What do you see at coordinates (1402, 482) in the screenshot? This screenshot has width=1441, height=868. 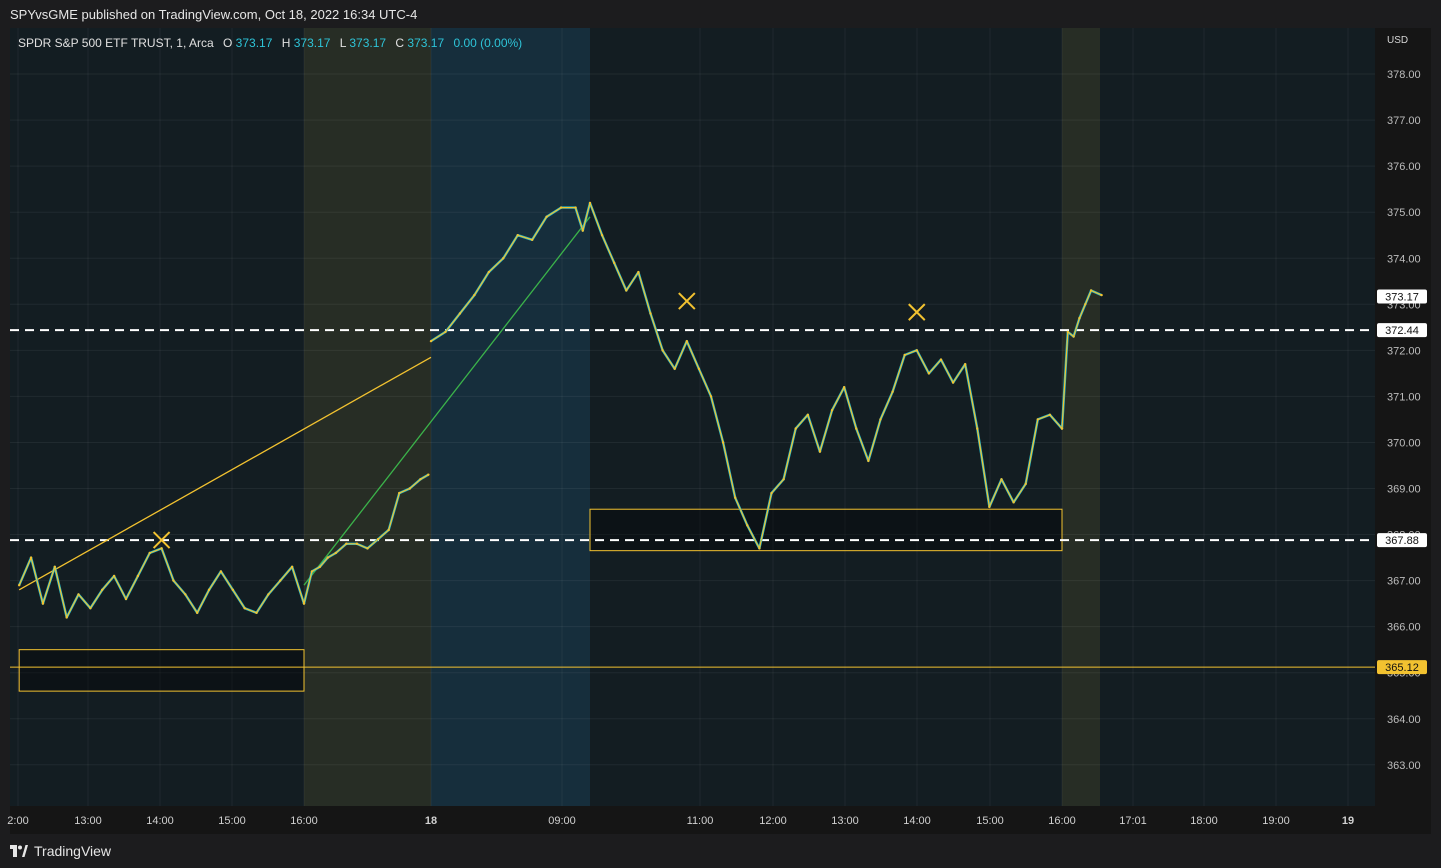 I see `price-labels: 373.17 372.44 367.88 365.12` at bounding box center [1402, 482].